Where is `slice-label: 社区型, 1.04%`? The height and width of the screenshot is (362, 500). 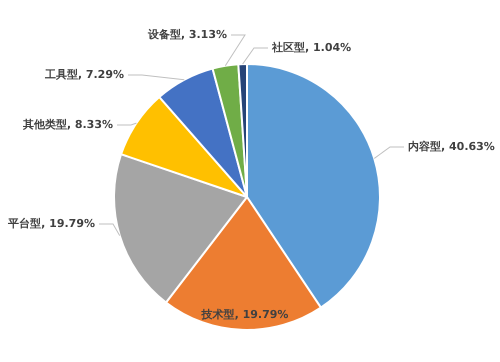
slice-label: 社区型, 1.04% is located at coordinates (311, 47).